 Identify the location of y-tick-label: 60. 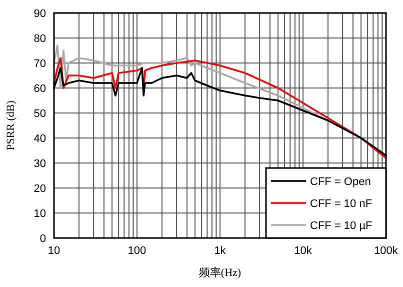
(40, 89).